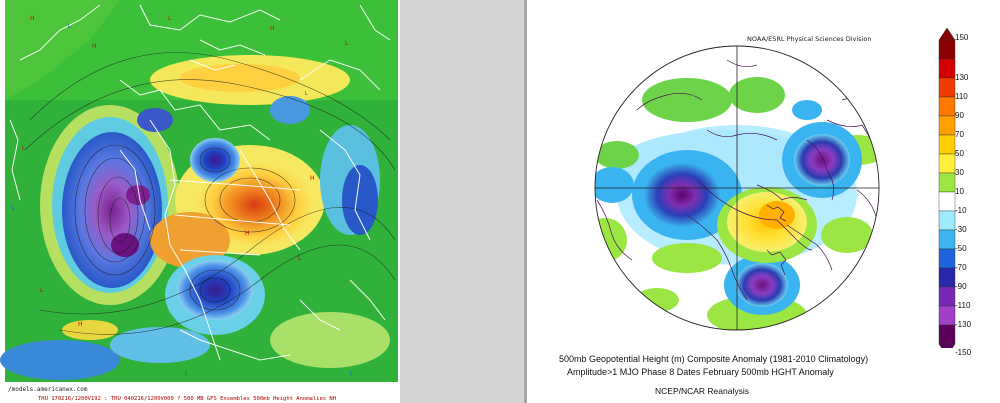  Describe the element at coordinates (961, 286) in the screenshot. I see `colorbar-tick-label: -90` at that location.